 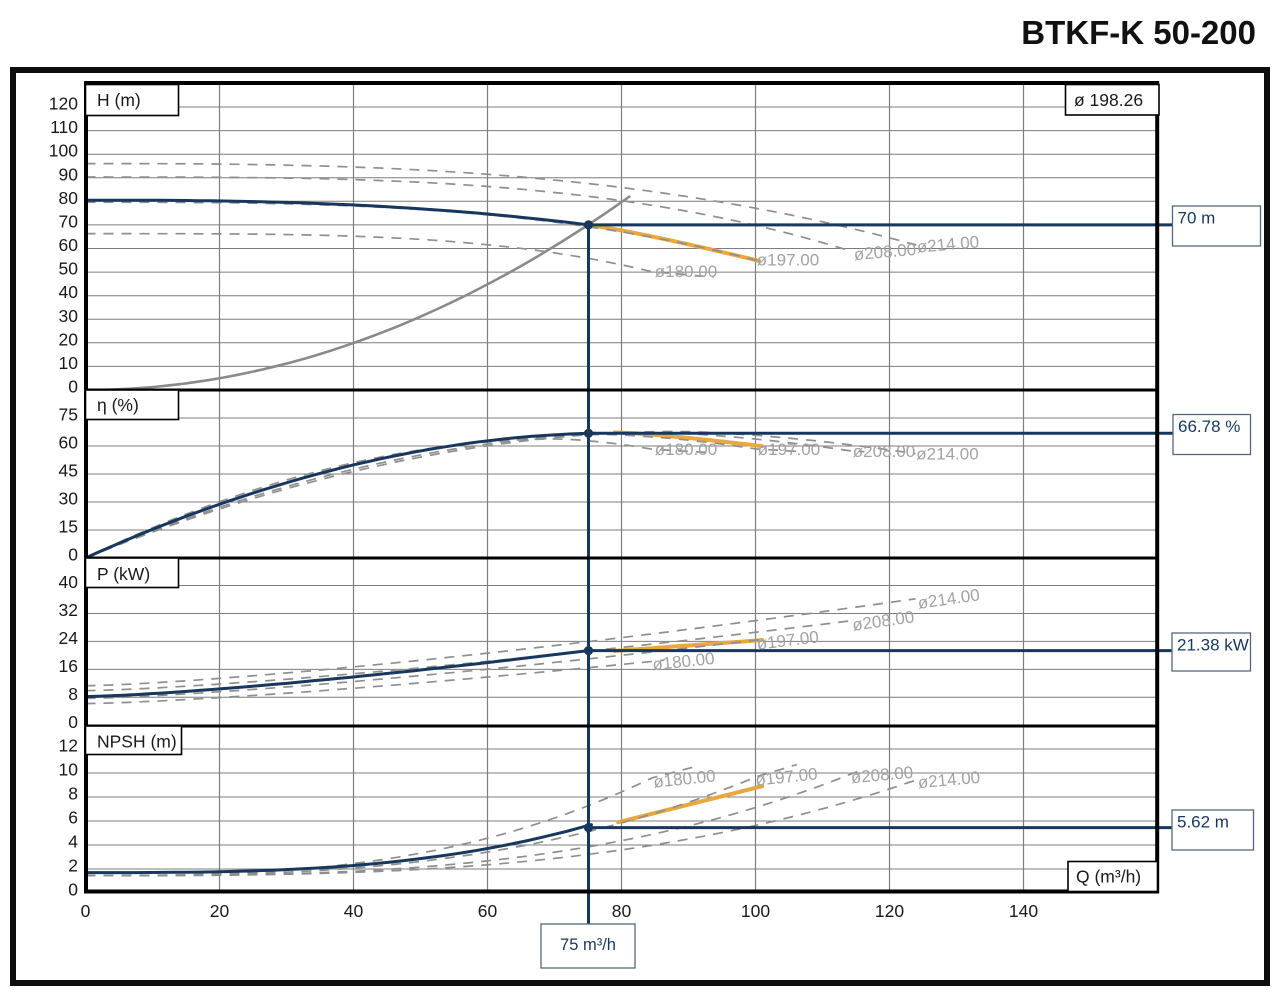 I want to click on svg-text: 4, so click(x=73, y=842).